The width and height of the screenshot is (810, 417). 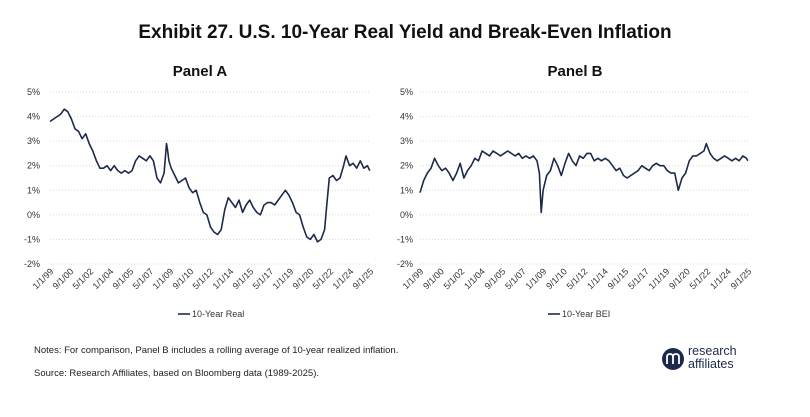 What do you see at coordinates (638, 278) in the screenshot?
I see `x-tick-label-b-11: 5/1/17` at bounding box center [638, 278].